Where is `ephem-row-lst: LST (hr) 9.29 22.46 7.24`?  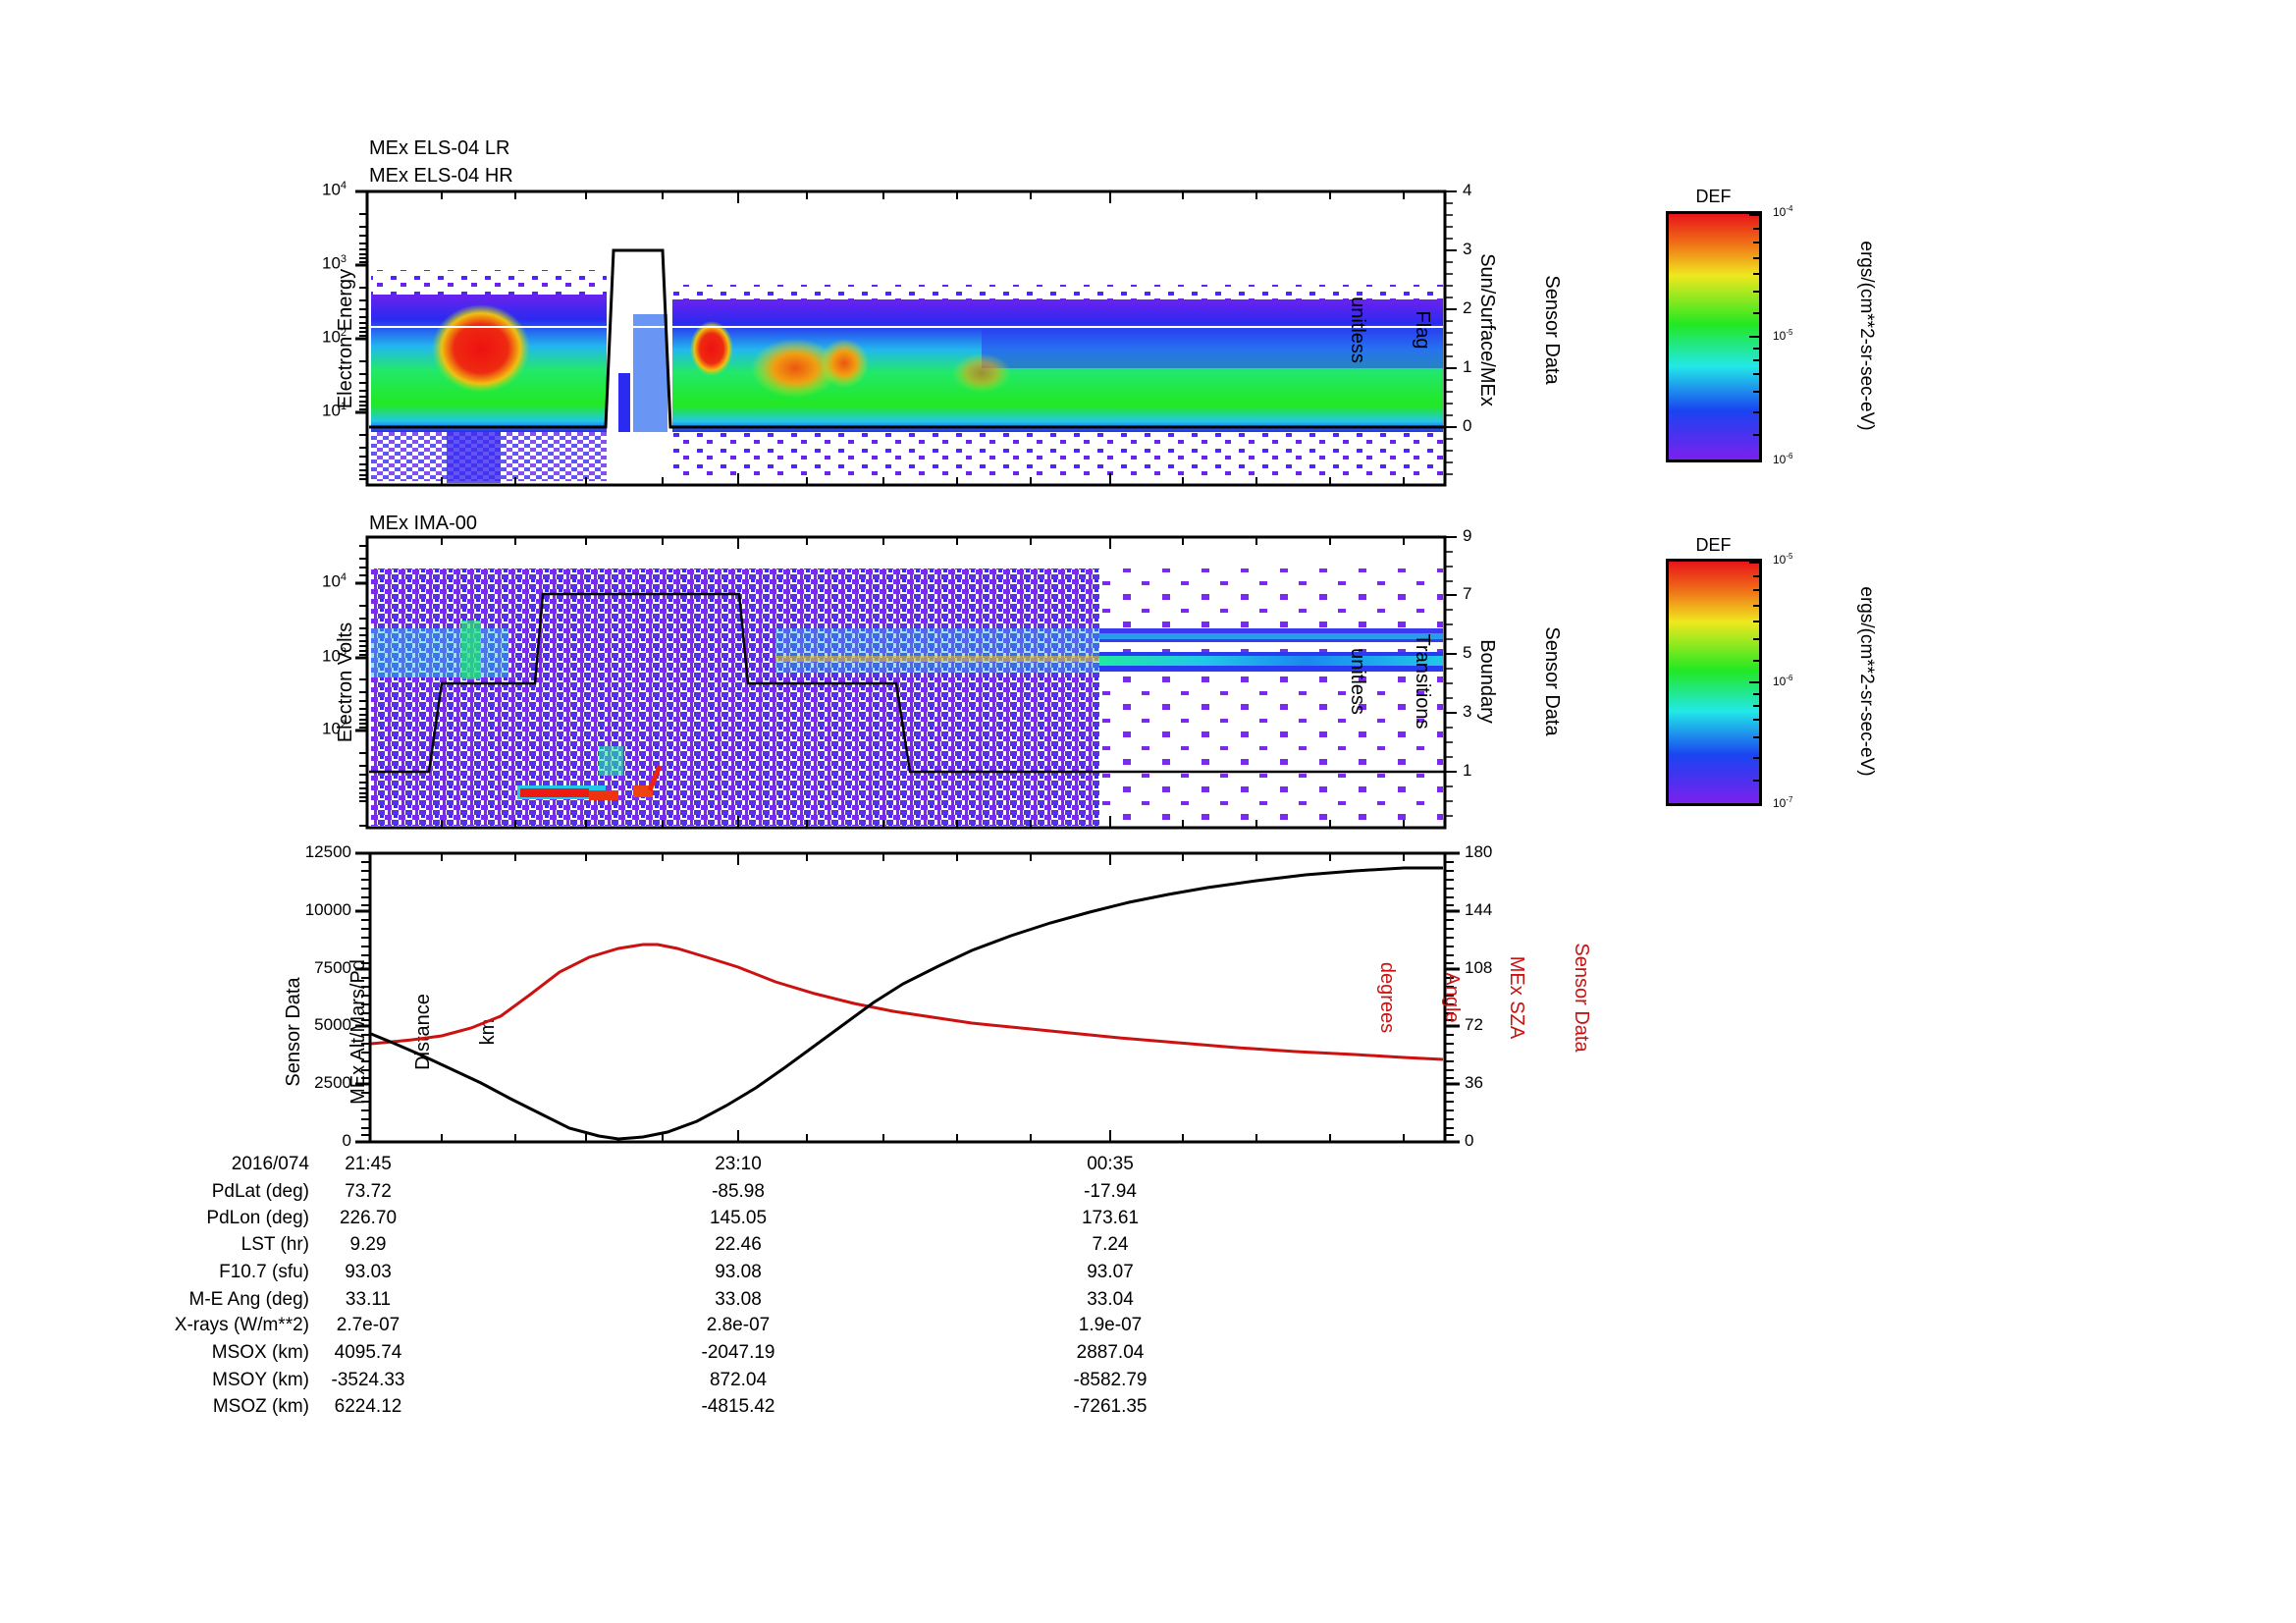 ephem-row-lst: LST (hr) 9.29 22.46 7.24 is located at coordinates (684, 1244).